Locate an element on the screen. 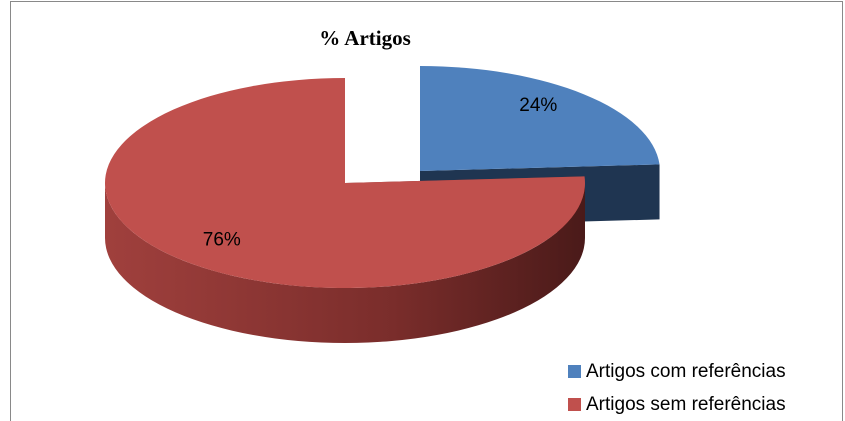 The image size is (845, 421). chart-title: % Artigos is located at coordinates (365, 38).